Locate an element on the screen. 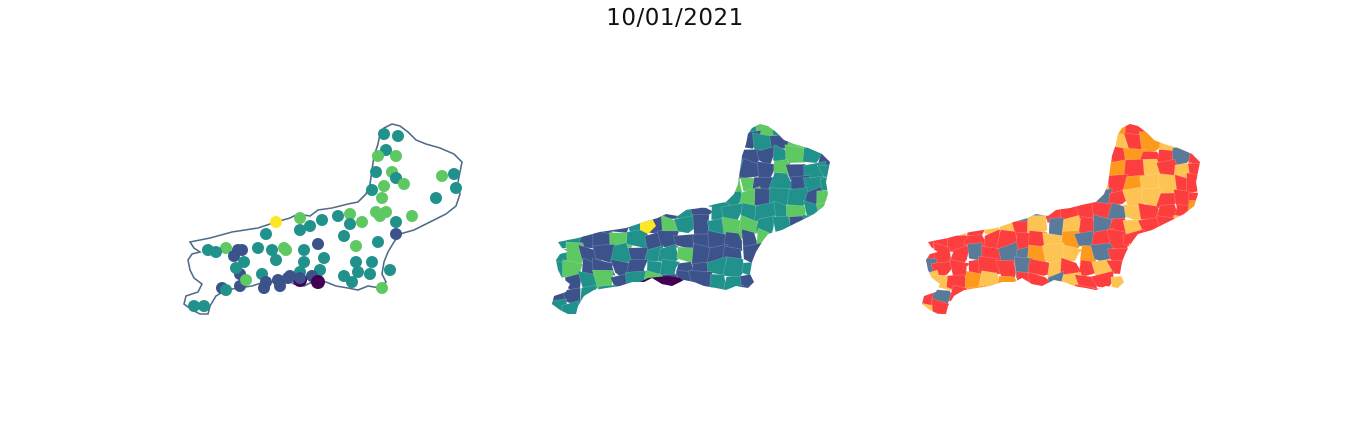 This screenshot has height=444, width=1350. page-title: 10/01/2021 is located at coordinates (675, 18).